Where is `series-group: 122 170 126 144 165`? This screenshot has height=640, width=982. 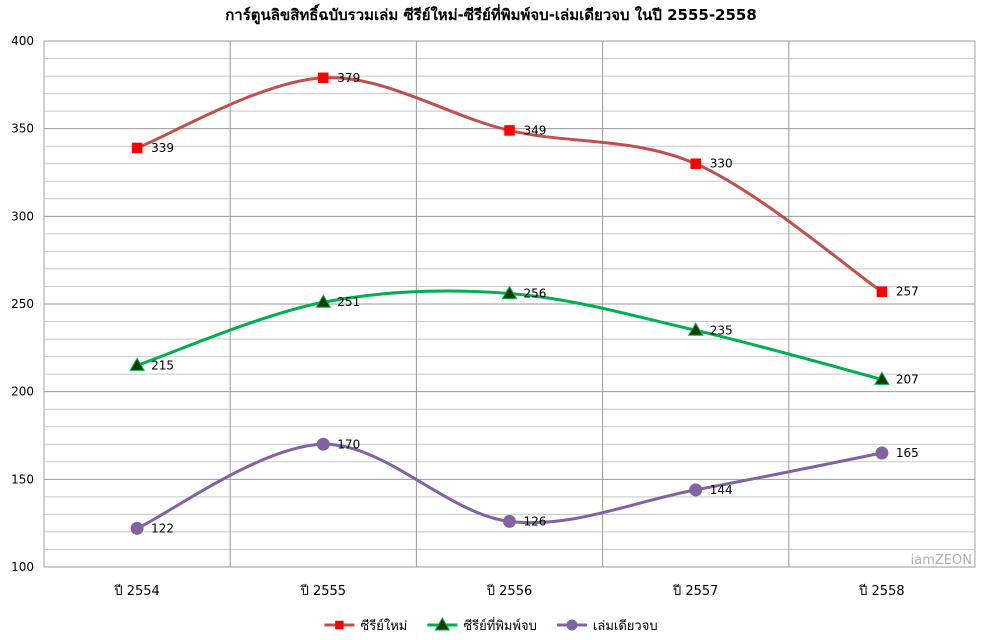
series-group: 122 170 126 144 165 is located at coordinates (524, 486).